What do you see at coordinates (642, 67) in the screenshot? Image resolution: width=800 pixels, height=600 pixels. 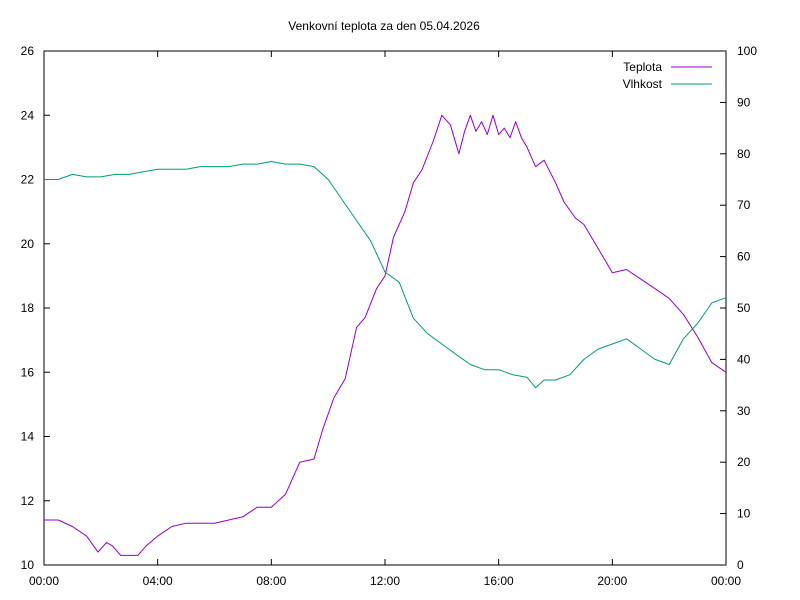 I see `legend-label-teplota: Teplota` at bounding box center [642, 67].